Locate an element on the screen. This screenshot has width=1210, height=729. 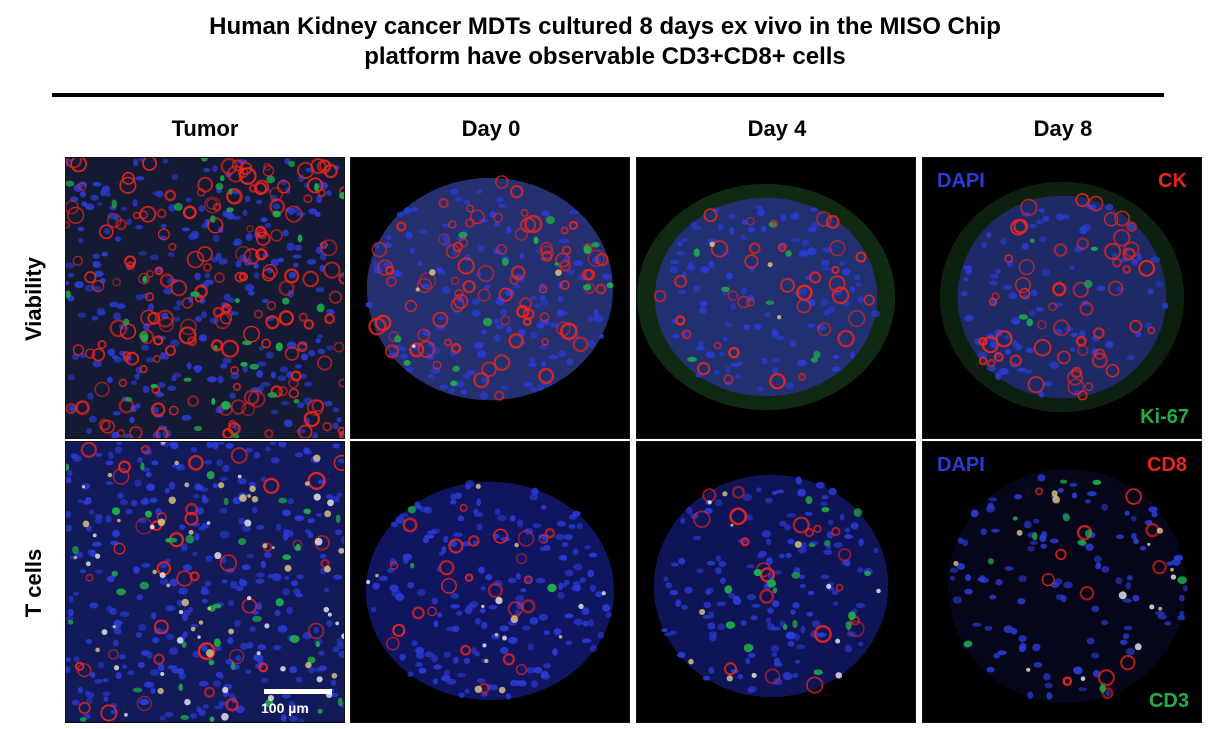
panel-tumor-tcells: 100 µm is located at coordinates (205, 582).